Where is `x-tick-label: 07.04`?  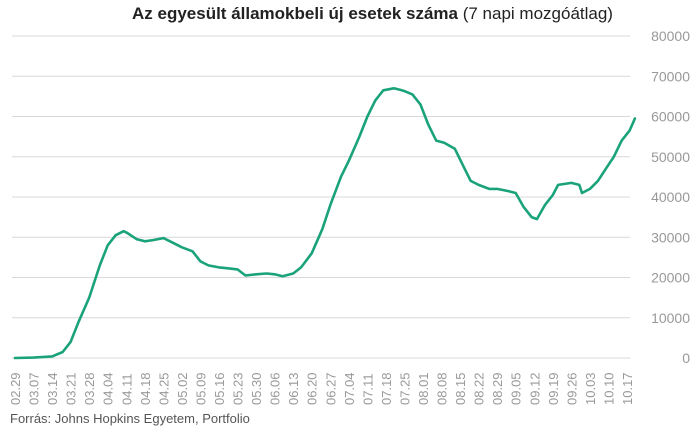 x-tick-label: 07.04 is located at coordinates (349, 388).